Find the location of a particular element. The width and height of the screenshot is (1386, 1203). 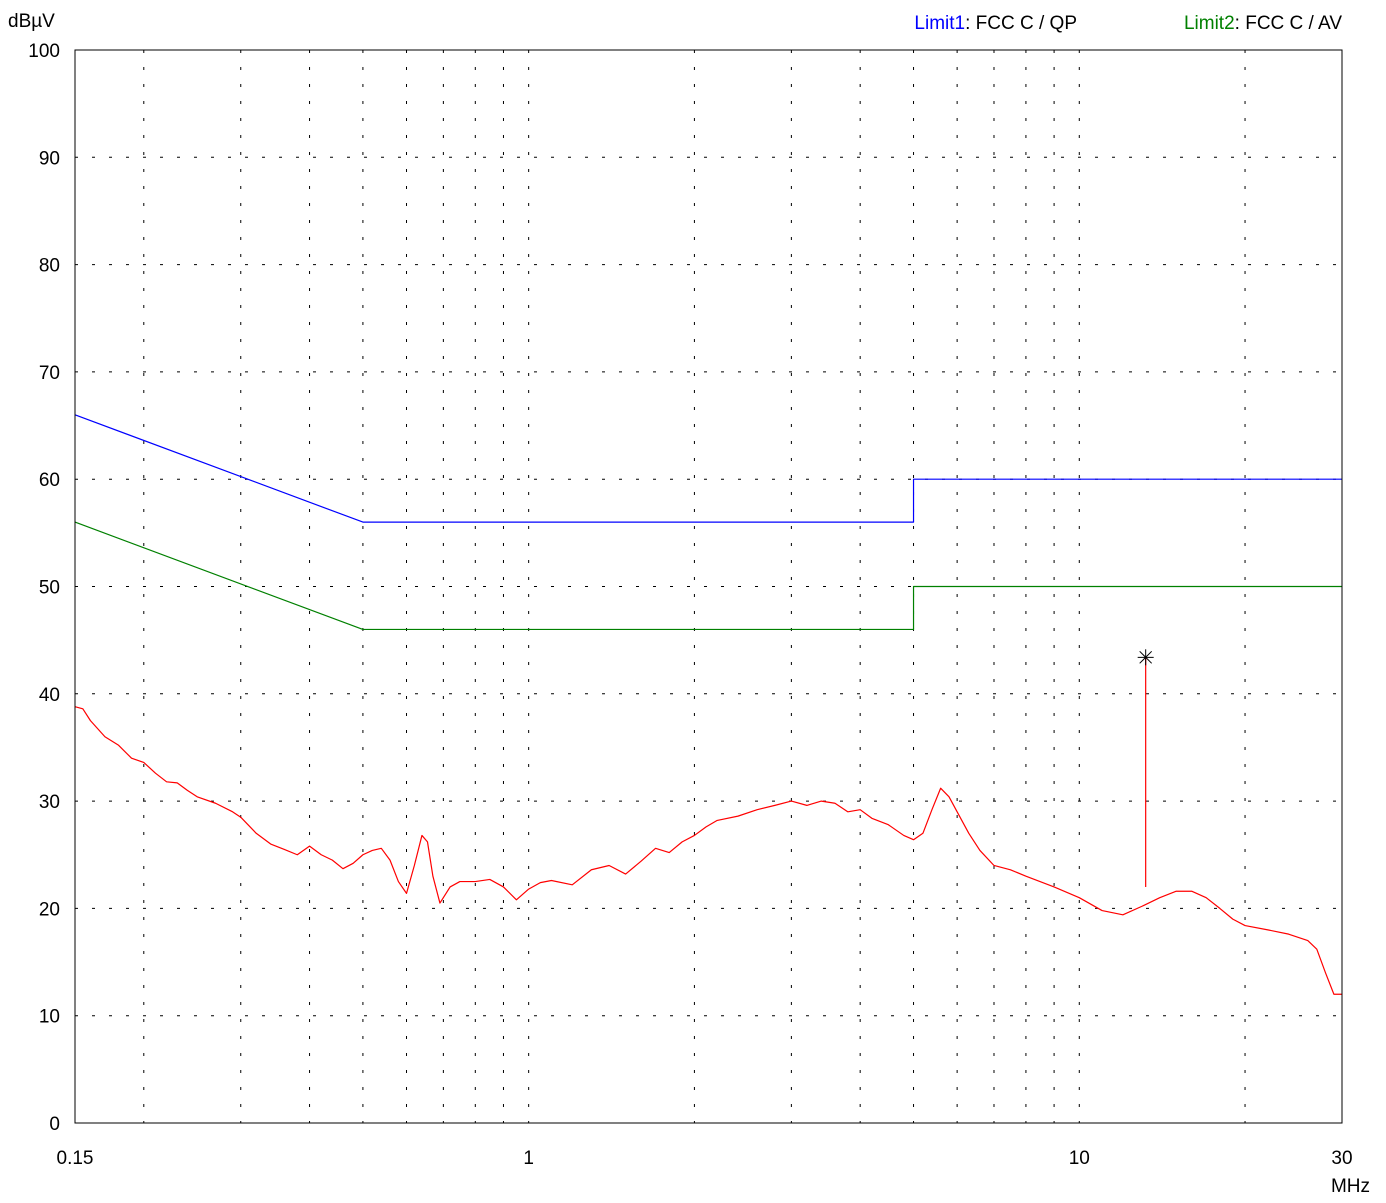

y-tick-label: 30 is located at coordinates (49, 802).